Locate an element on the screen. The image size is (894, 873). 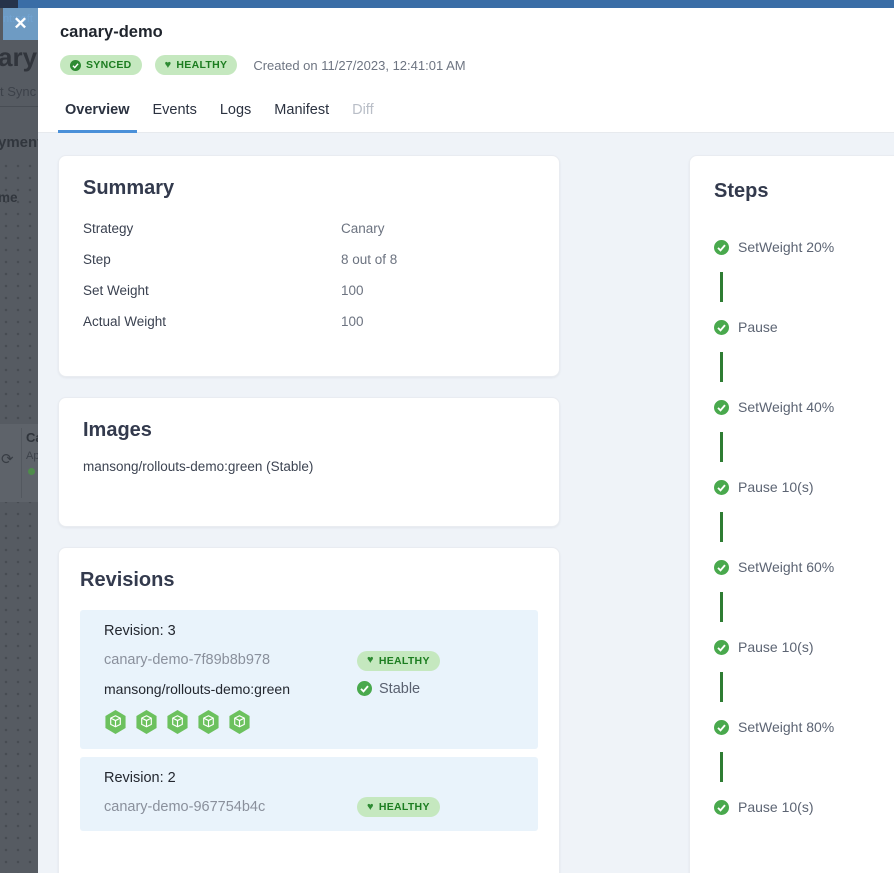
synced-badge: SYNCED is located at coordinates (101, 65).